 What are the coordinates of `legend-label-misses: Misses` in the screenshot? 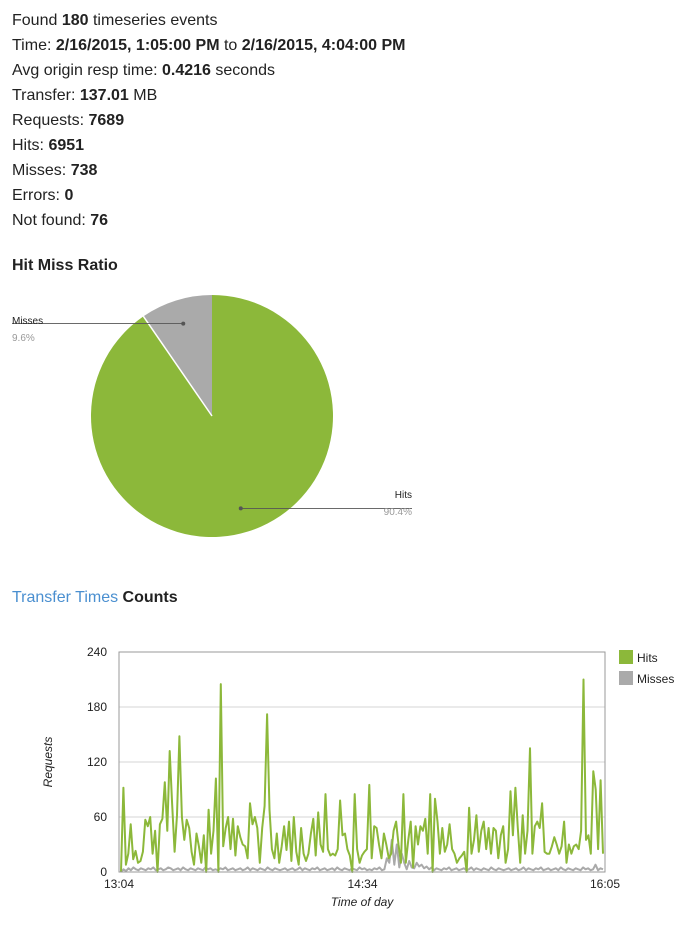 It's located at (655, 679).